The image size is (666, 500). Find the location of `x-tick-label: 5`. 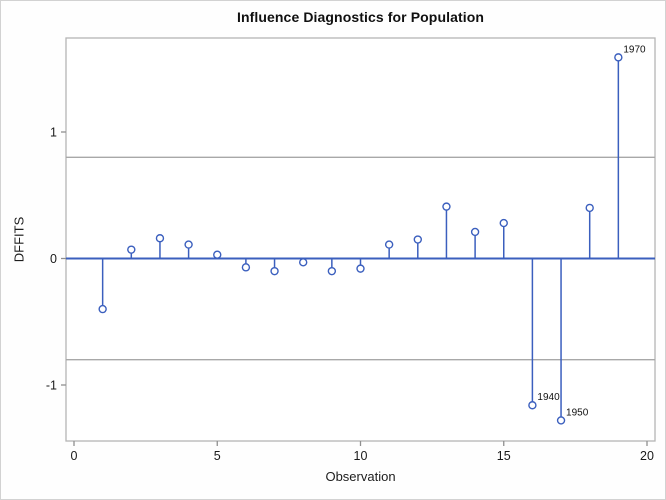

x-tick-label: 5 is located at coordinates (217, 456).